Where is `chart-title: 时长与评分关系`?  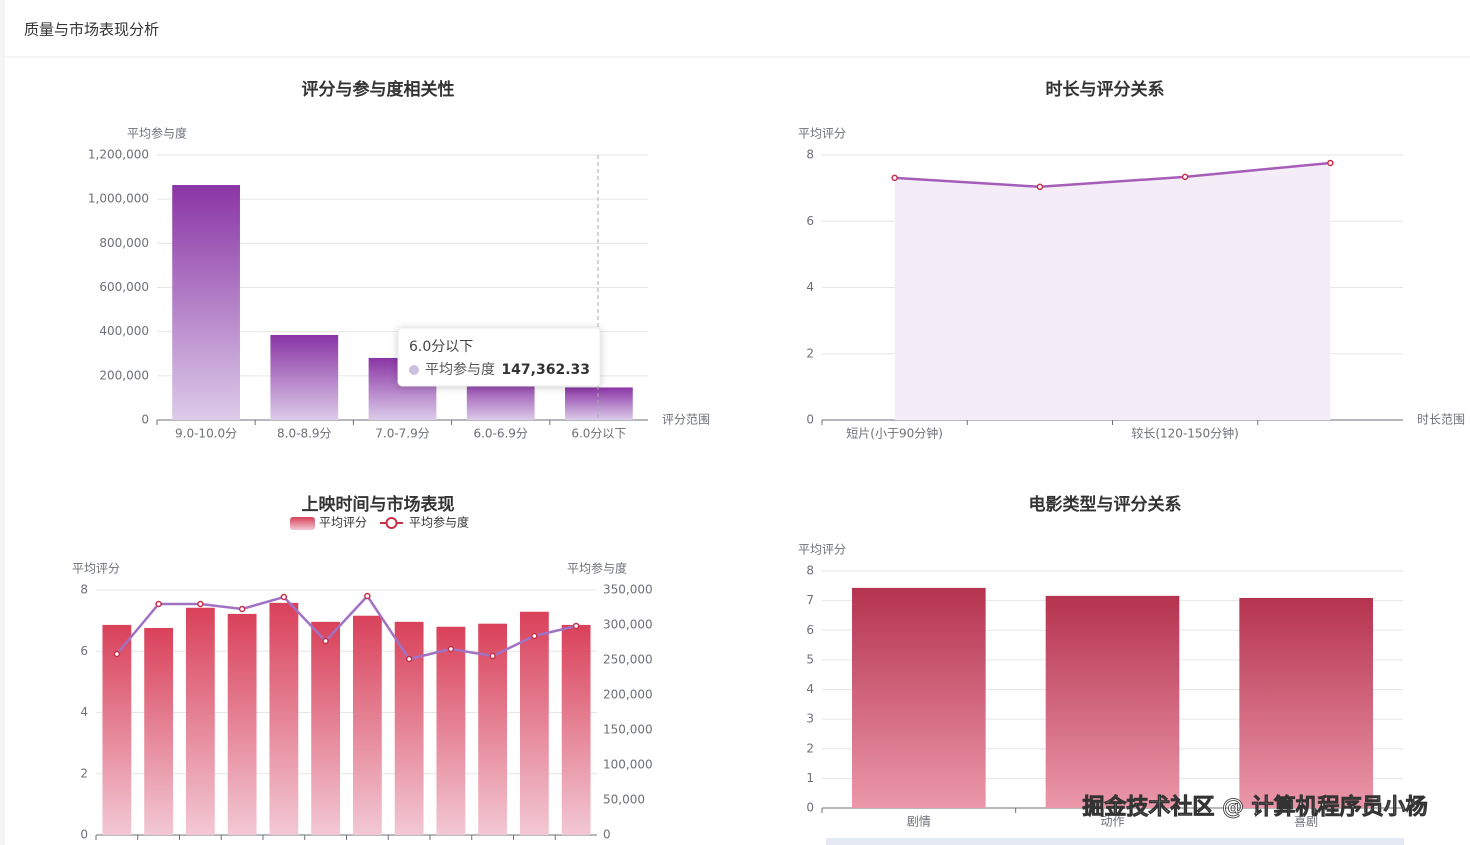
chart-title: 时长与评分关系 is located at coordinates (1105, 89).